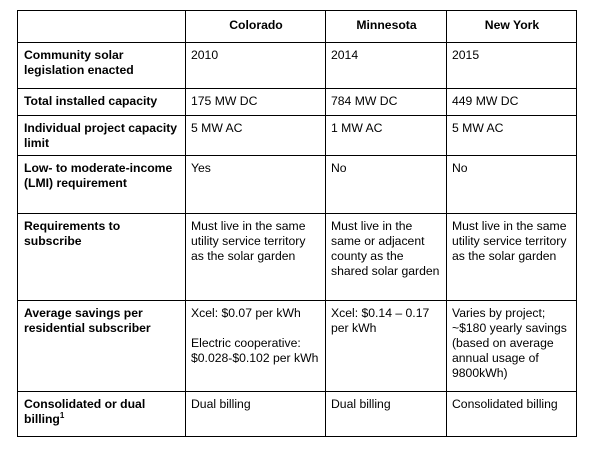 This screenshot has height=450, width=593. I want to click on cell-colorado: Dual billing, so click(255, 414).